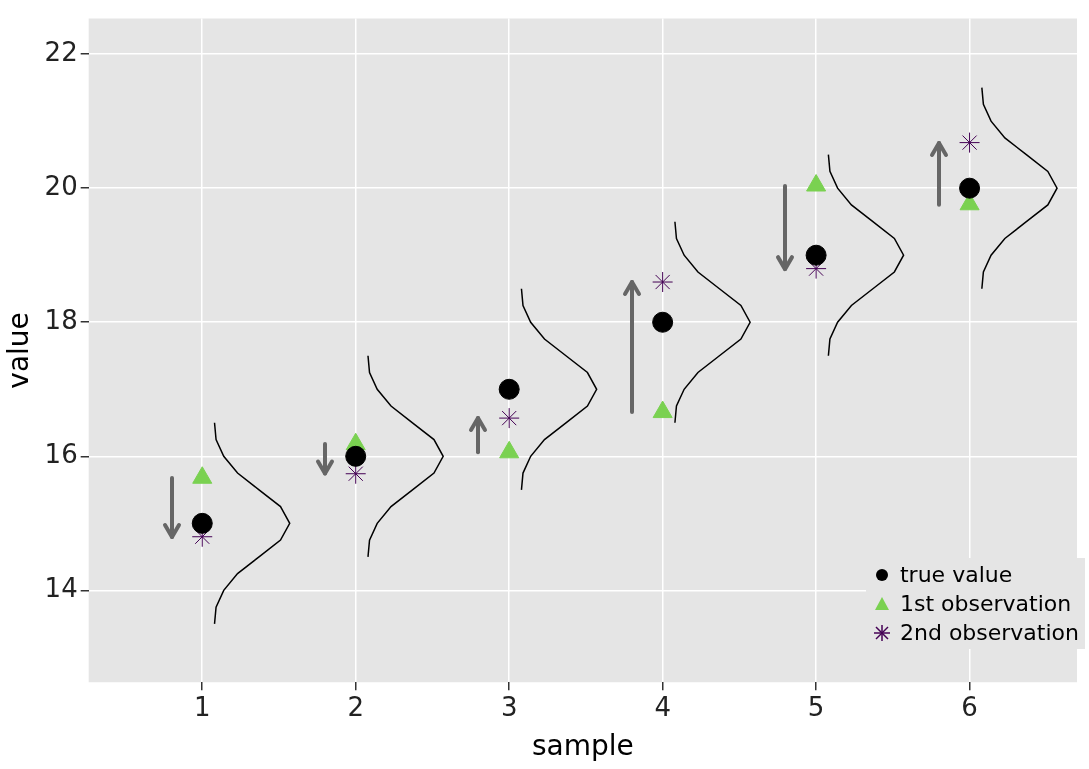  What do you see at coordinates (662, 706) in the screenshot?
I see `x-tick-label: 4` at bounding box center [662, 706].